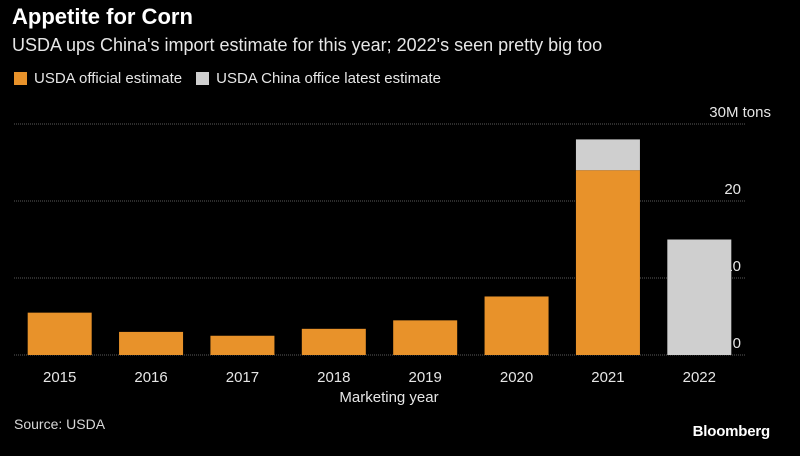 The image size is (800, 456). I want to click on legend-item-official: USDA official estimate, so click(98, 78).